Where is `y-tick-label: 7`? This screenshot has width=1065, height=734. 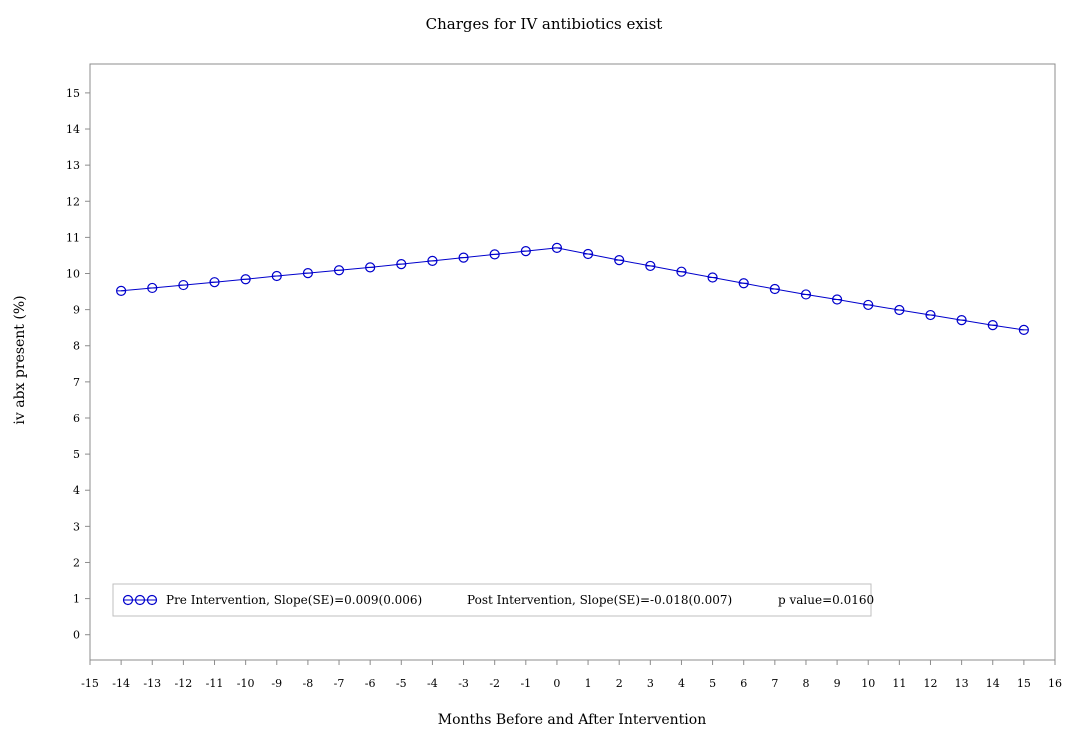
y-tick-label: 7 is located at coordinates (76, 382).